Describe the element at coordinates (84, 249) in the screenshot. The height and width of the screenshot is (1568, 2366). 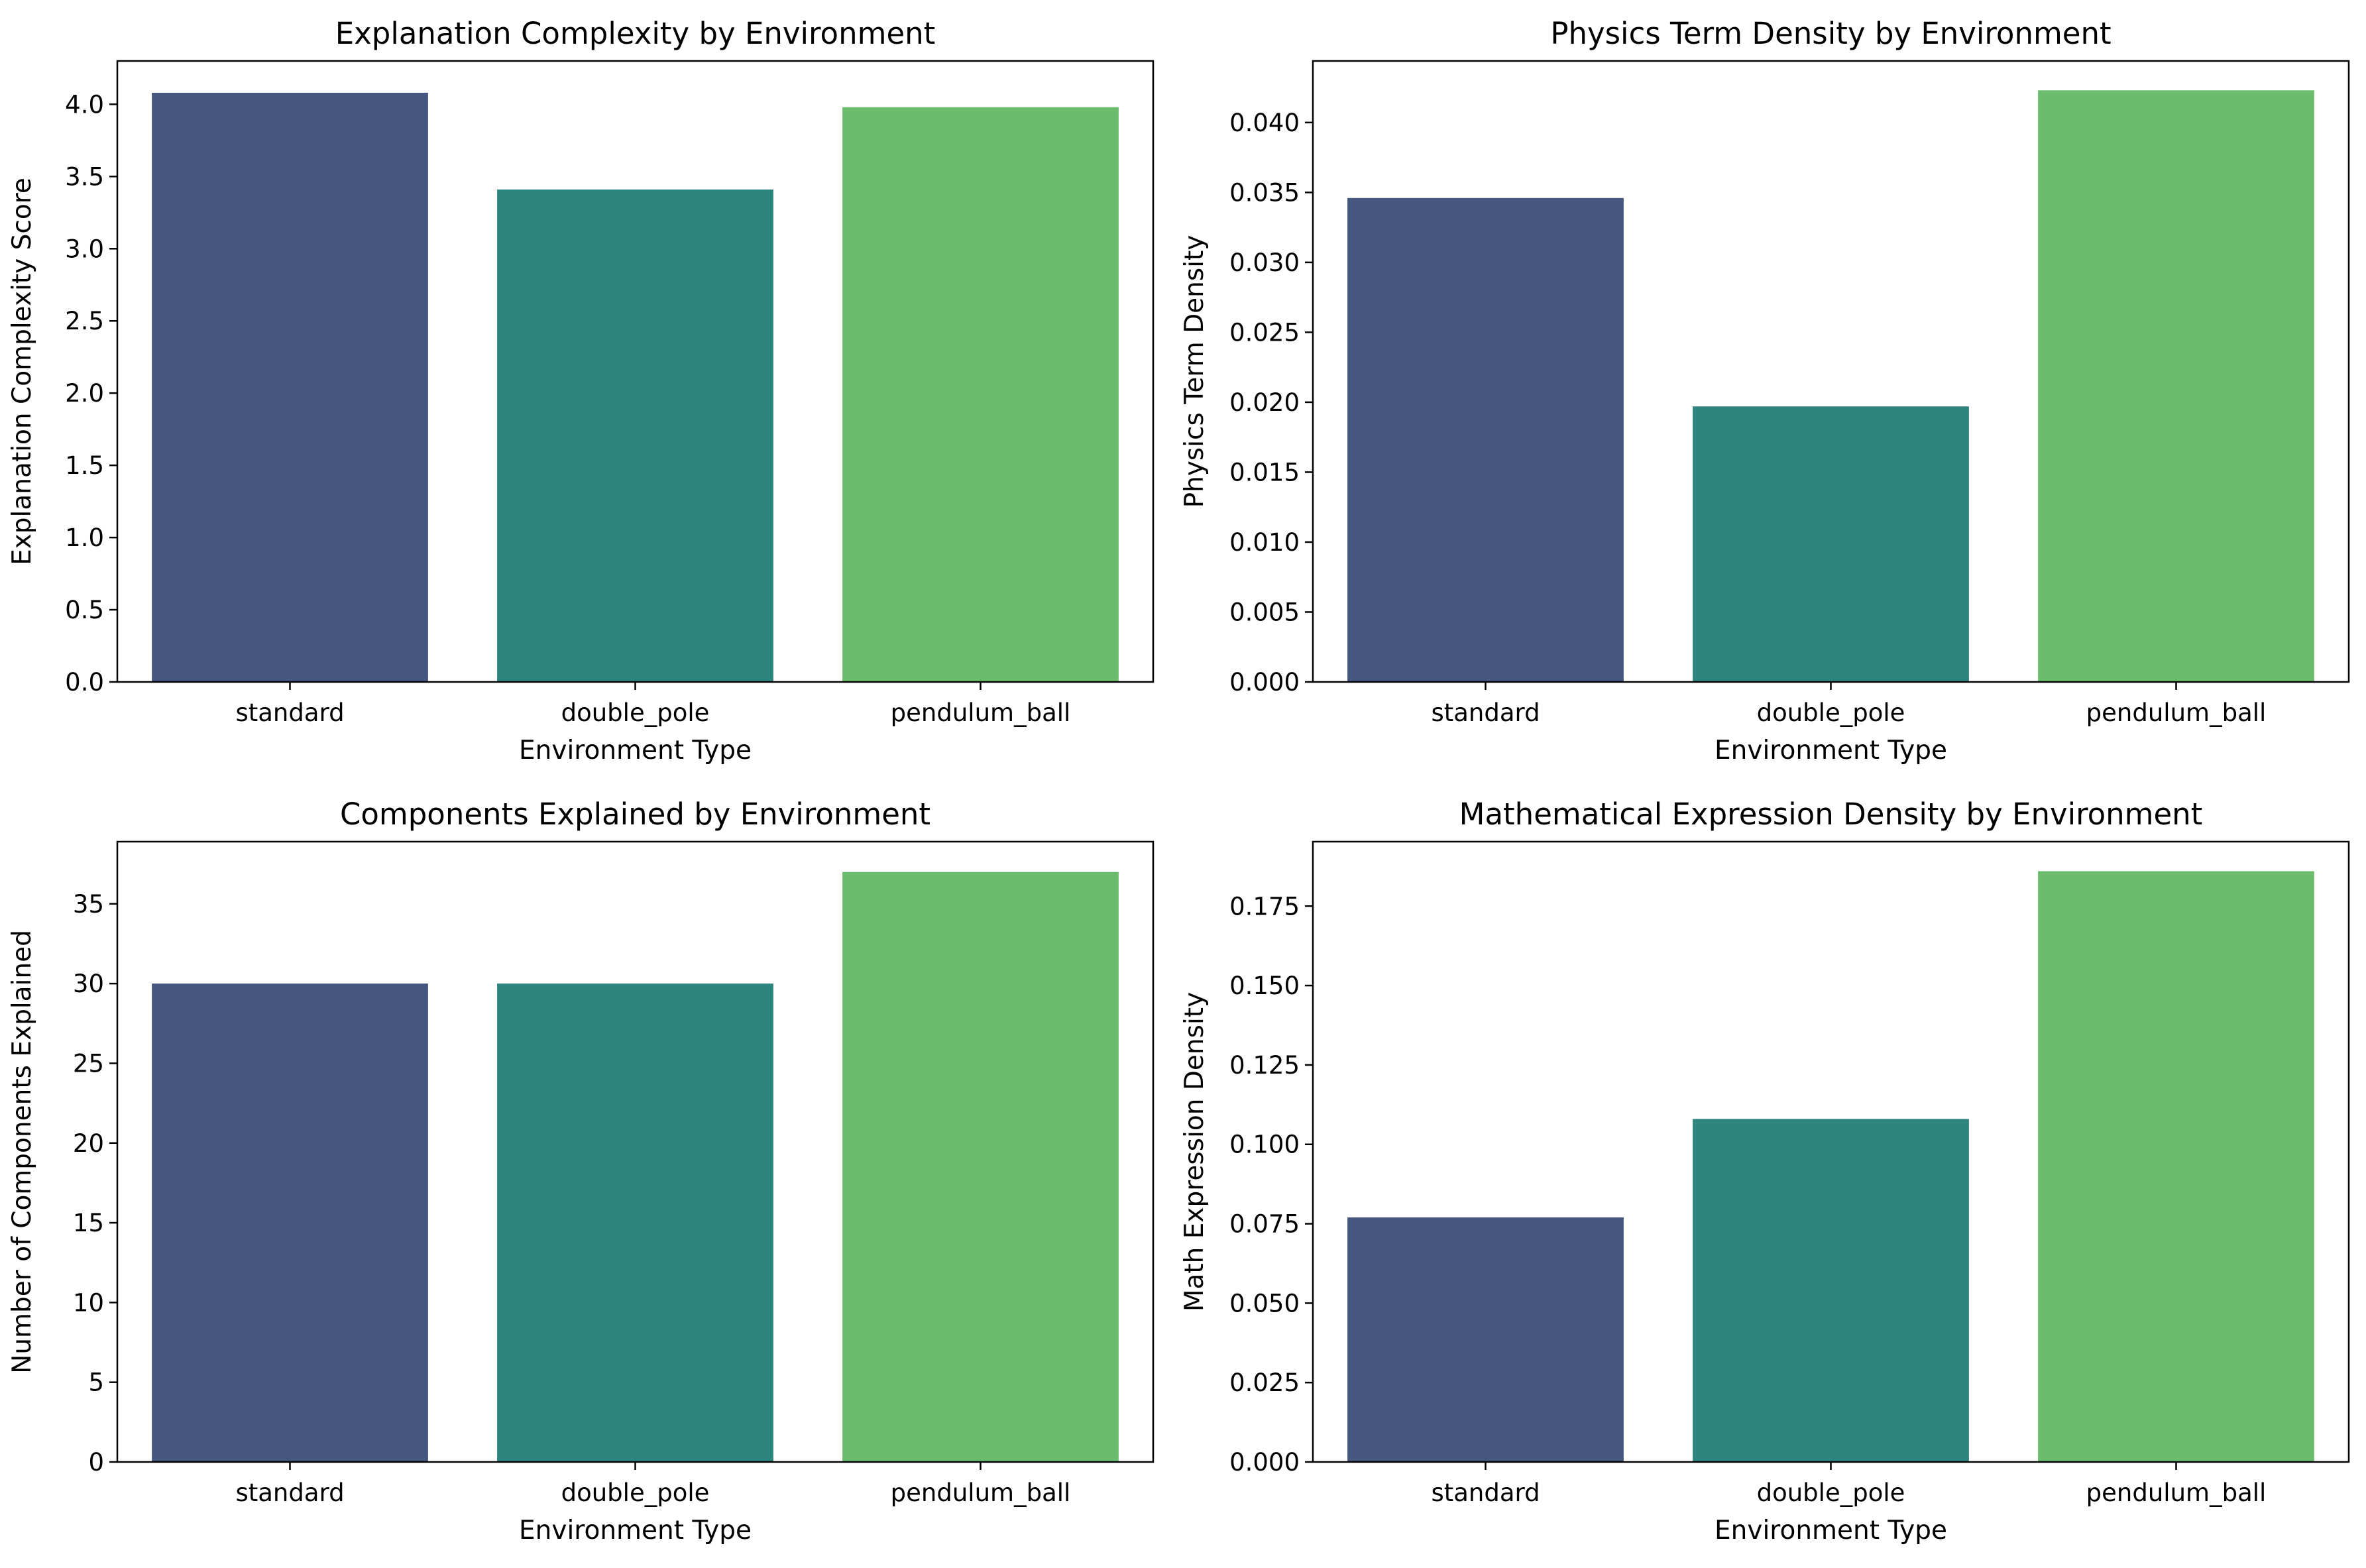
I see `y-tick-label: 3.0` at that location.